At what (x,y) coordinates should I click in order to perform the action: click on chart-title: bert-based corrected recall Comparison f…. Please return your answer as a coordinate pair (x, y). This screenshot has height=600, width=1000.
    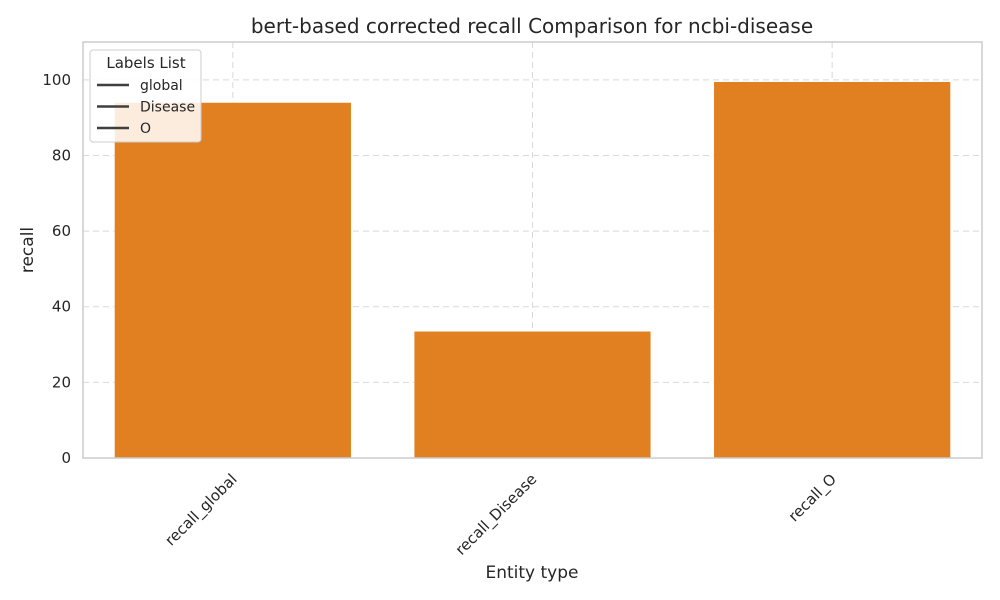
    Looking at the image, I should click on (532, 26).